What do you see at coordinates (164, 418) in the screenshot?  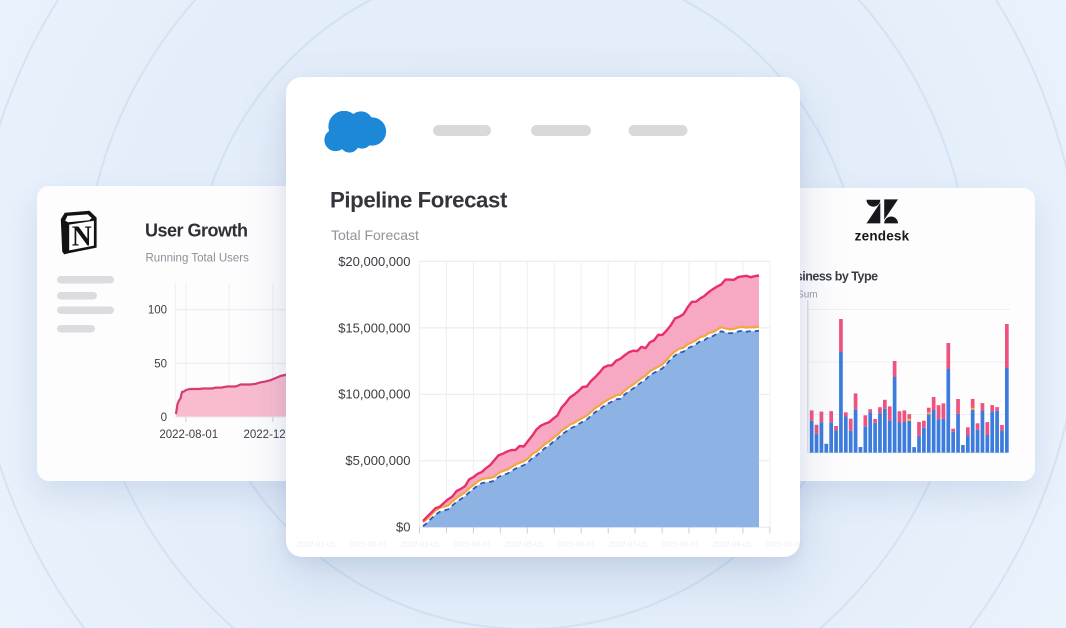 I see `svg-text: 0` at bounding box center [164, 418].